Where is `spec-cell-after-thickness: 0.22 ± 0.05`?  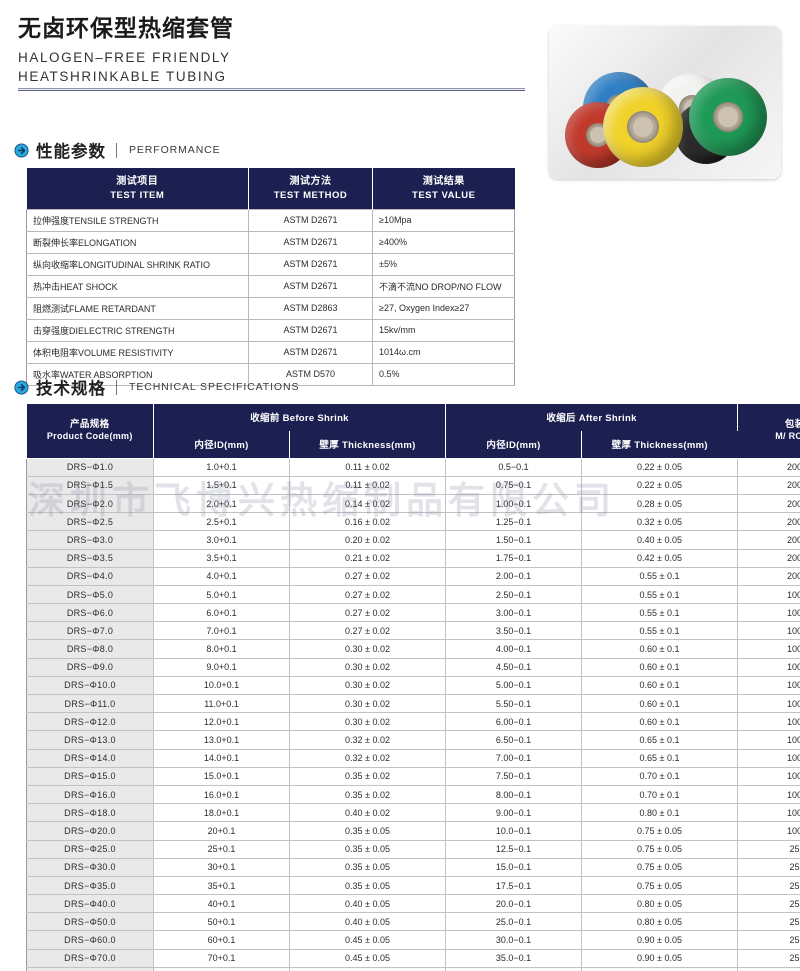 spec-cell-after-thickness: 0.22 ± 0.05 is located at coordinates (659, 467).